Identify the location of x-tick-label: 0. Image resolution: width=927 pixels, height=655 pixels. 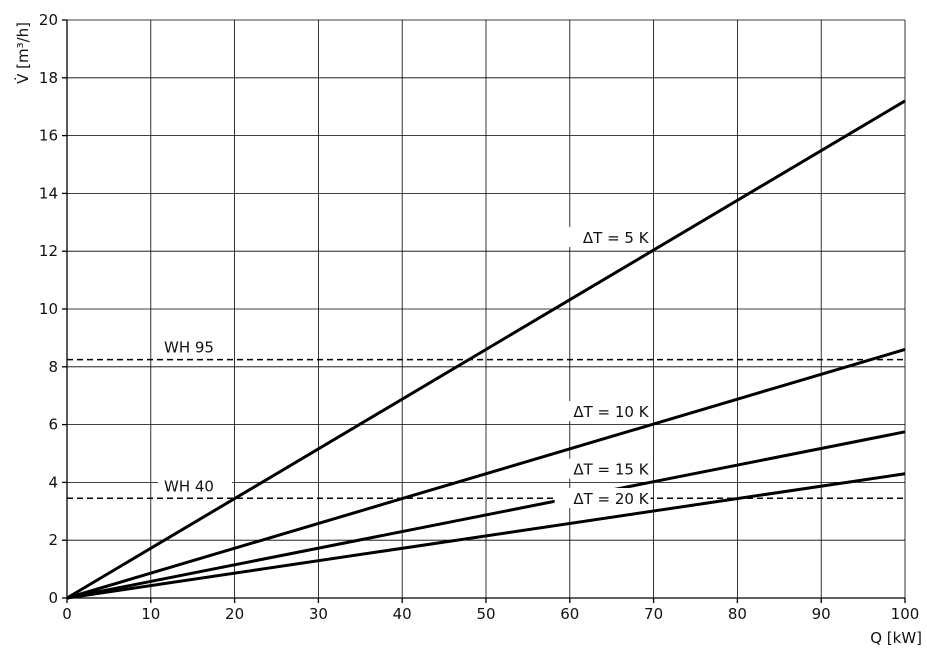
(67, 614).